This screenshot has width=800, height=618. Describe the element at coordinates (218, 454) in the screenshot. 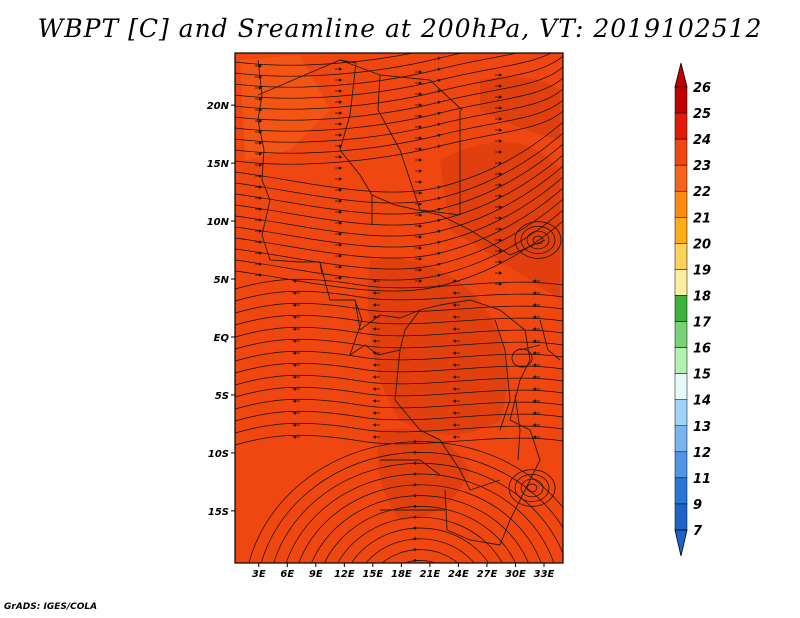

I see `lat-tick-label: 10S` at that location.